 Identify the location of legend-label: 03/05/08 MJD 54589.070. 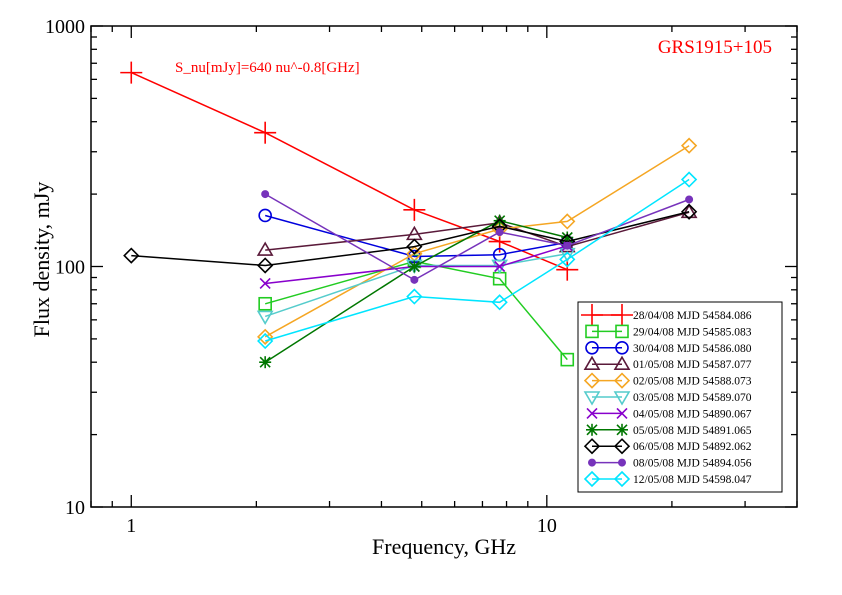
(692, 398).